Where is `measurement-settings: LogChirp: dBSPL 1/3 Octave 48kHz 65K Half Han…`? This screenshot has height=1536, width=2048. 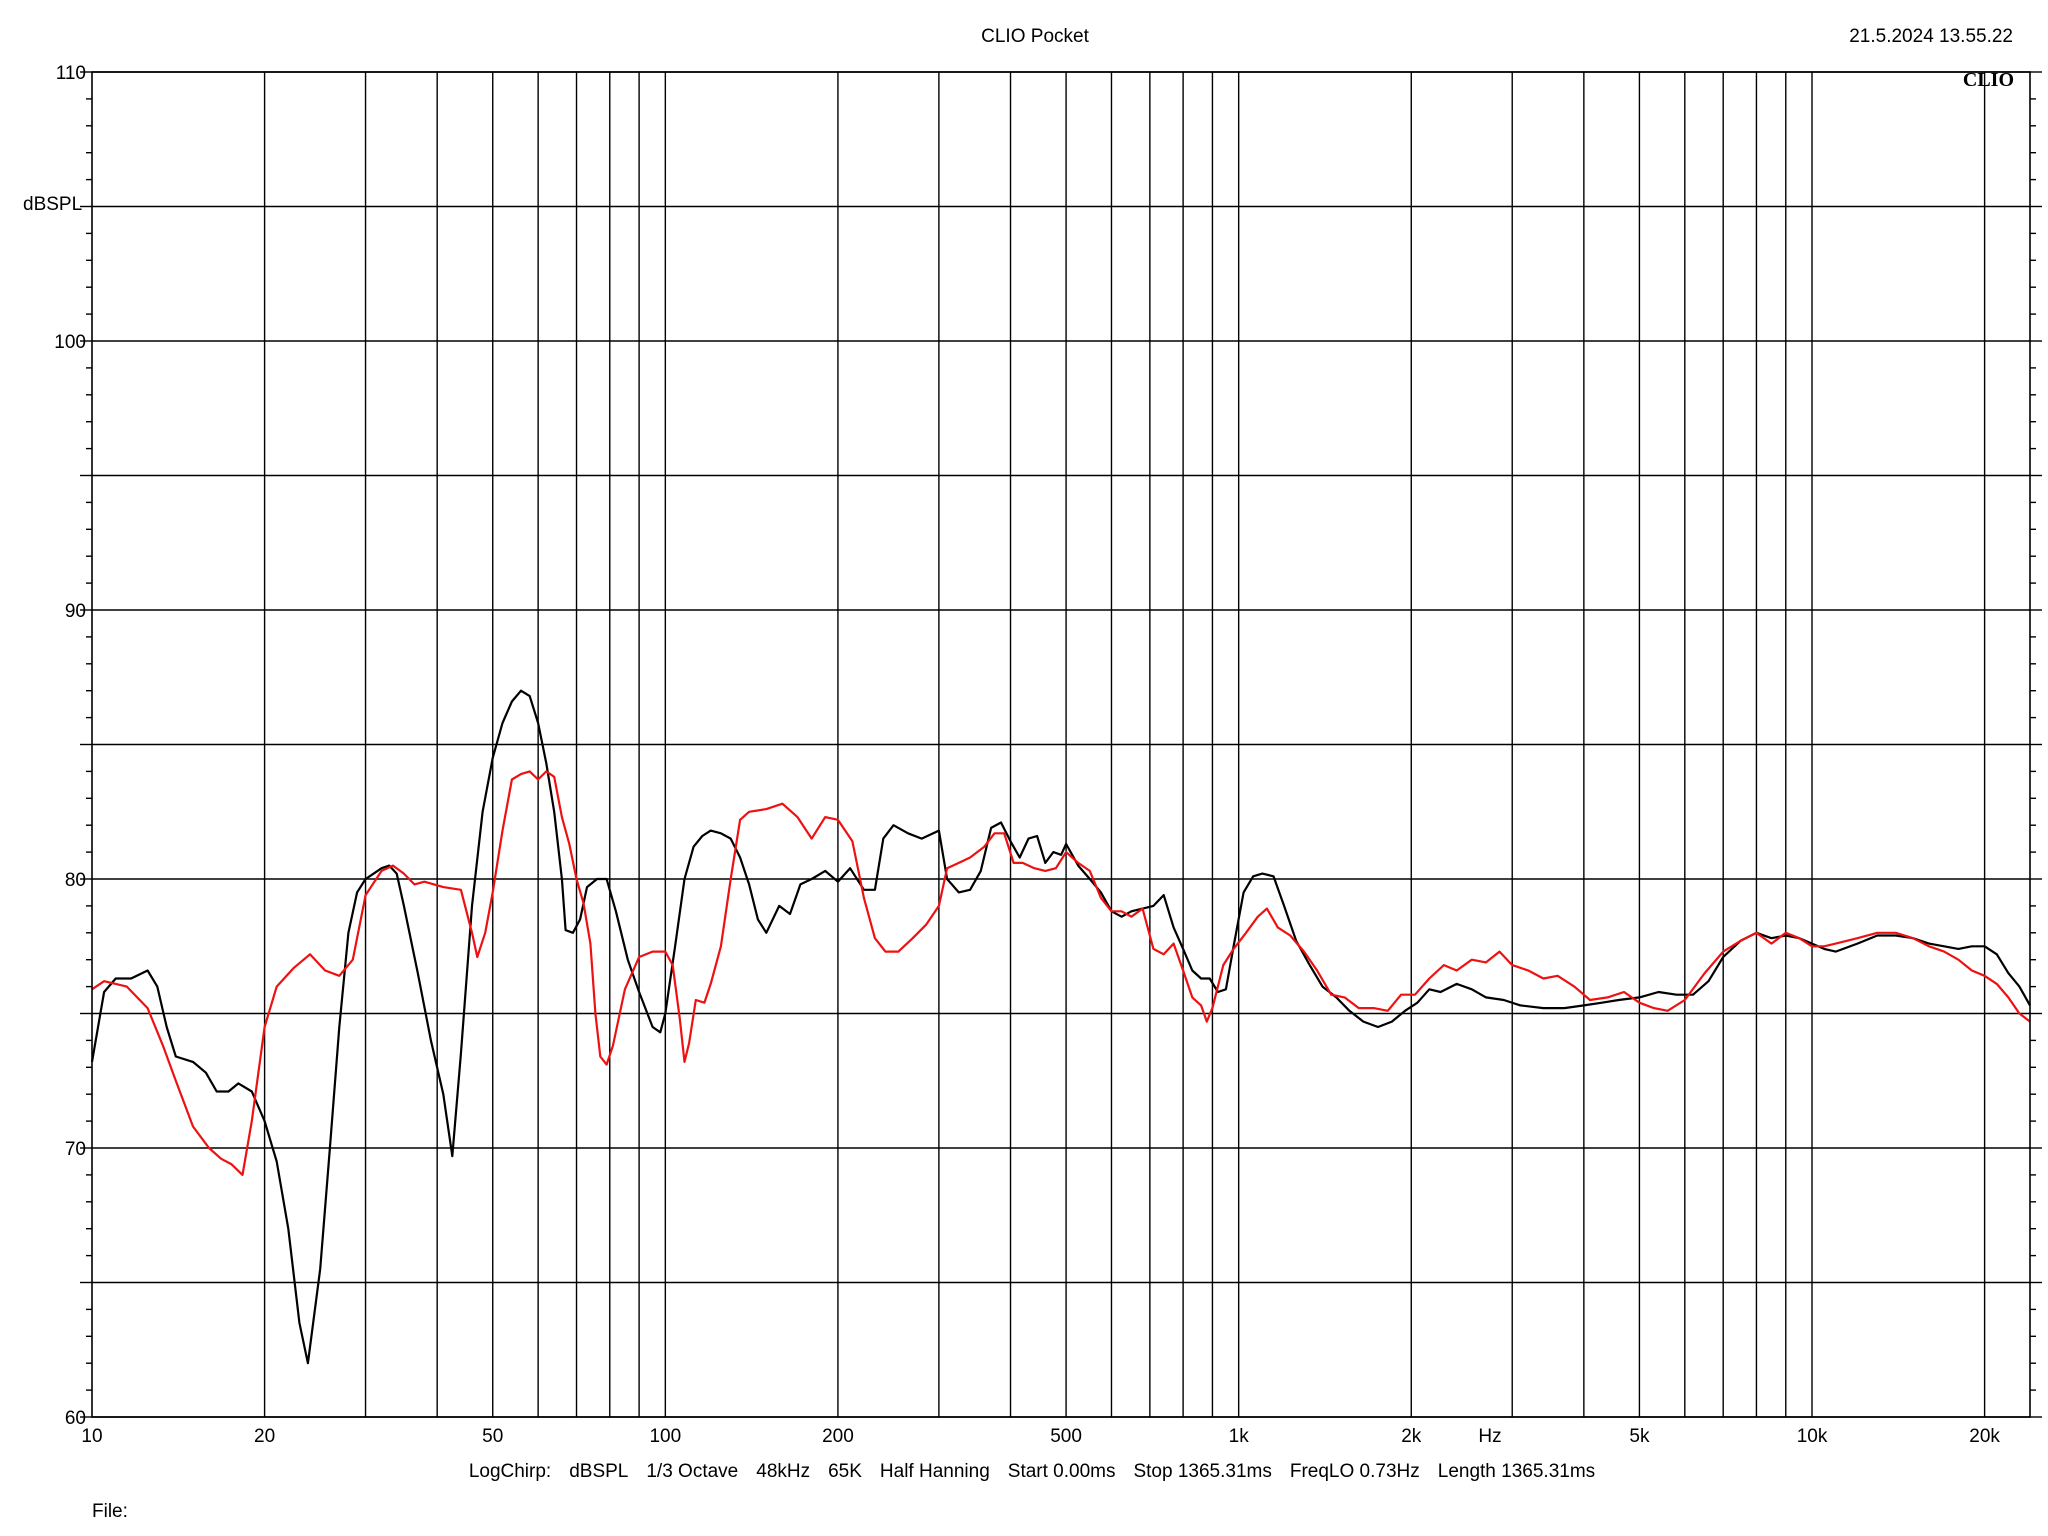
measurement-settings: LogChirp: dBSPL 1/3 Octave 48kHz 65K Half Han… is located at coordinates (1032, 1471).